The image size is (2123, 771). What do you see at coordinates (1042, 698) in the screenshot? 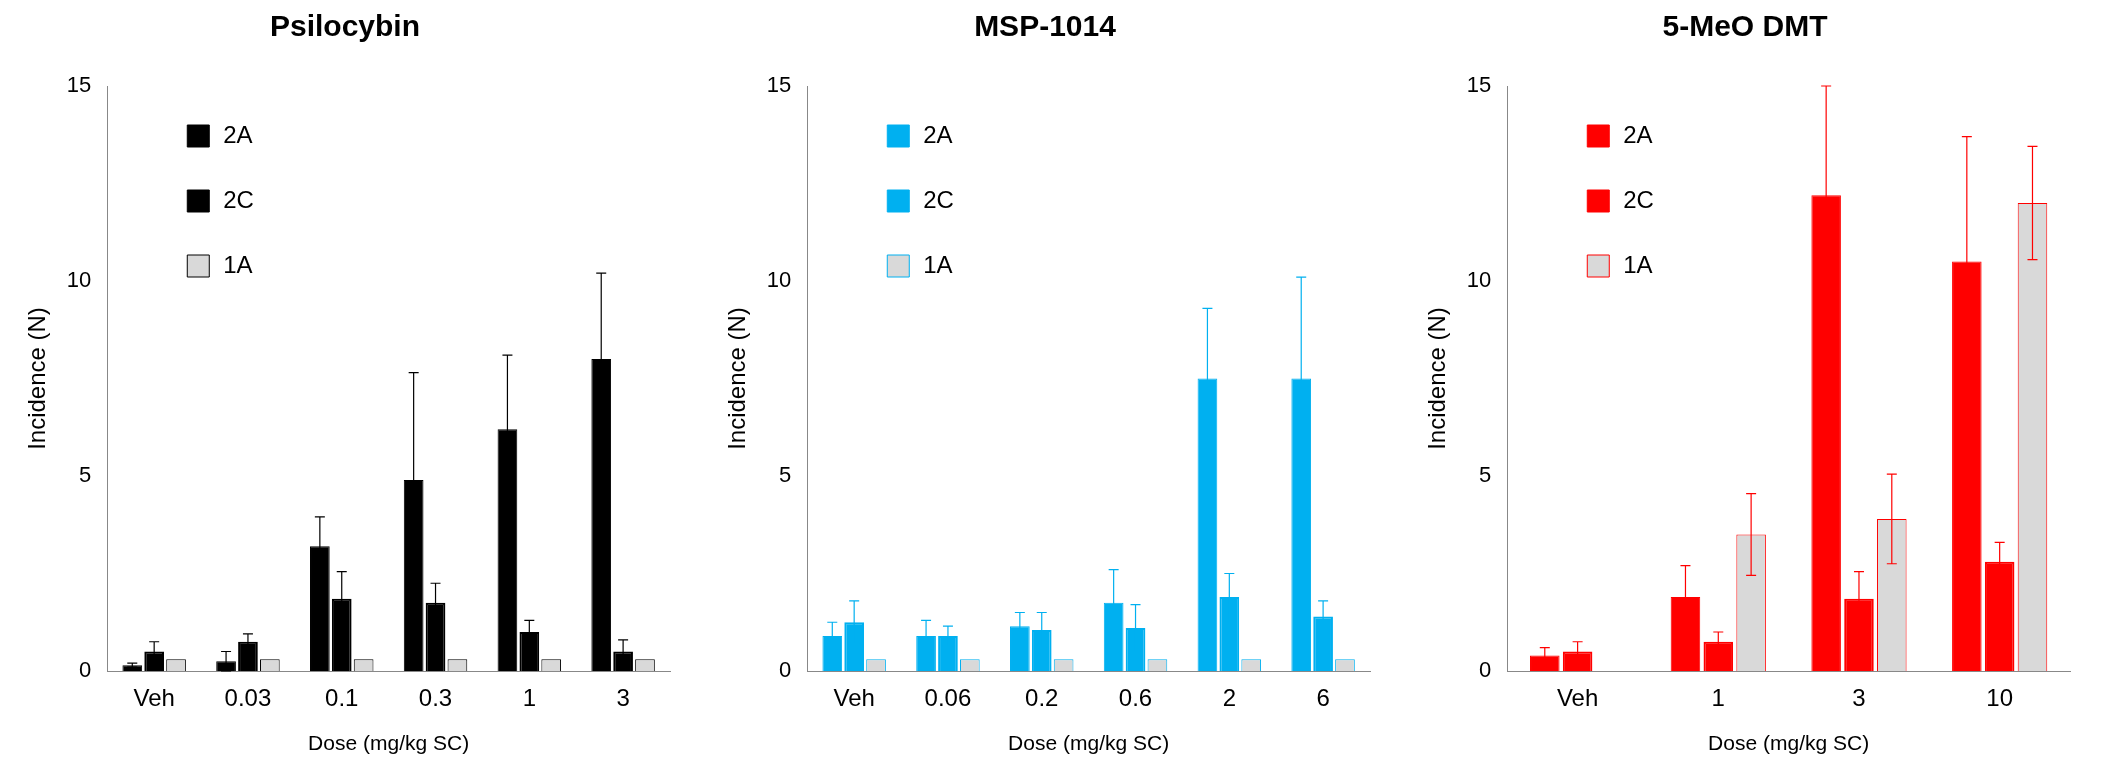
I see `x-tick-label: 0.2` at bounding box center [1042, 698].